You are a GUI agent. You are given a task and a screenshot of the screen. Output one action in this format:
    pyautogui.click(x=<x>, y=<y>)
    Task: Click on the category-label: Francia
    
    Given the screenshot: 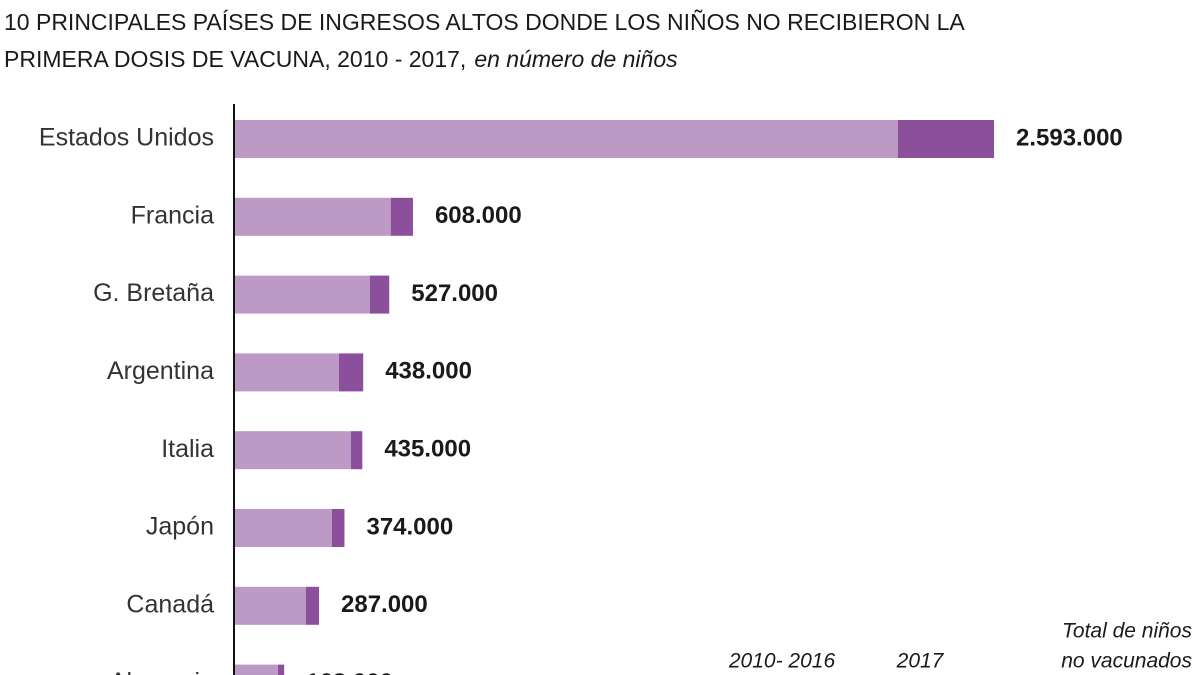 What is the action you would take?
    pyautogui.click(x=172, y=215)
    